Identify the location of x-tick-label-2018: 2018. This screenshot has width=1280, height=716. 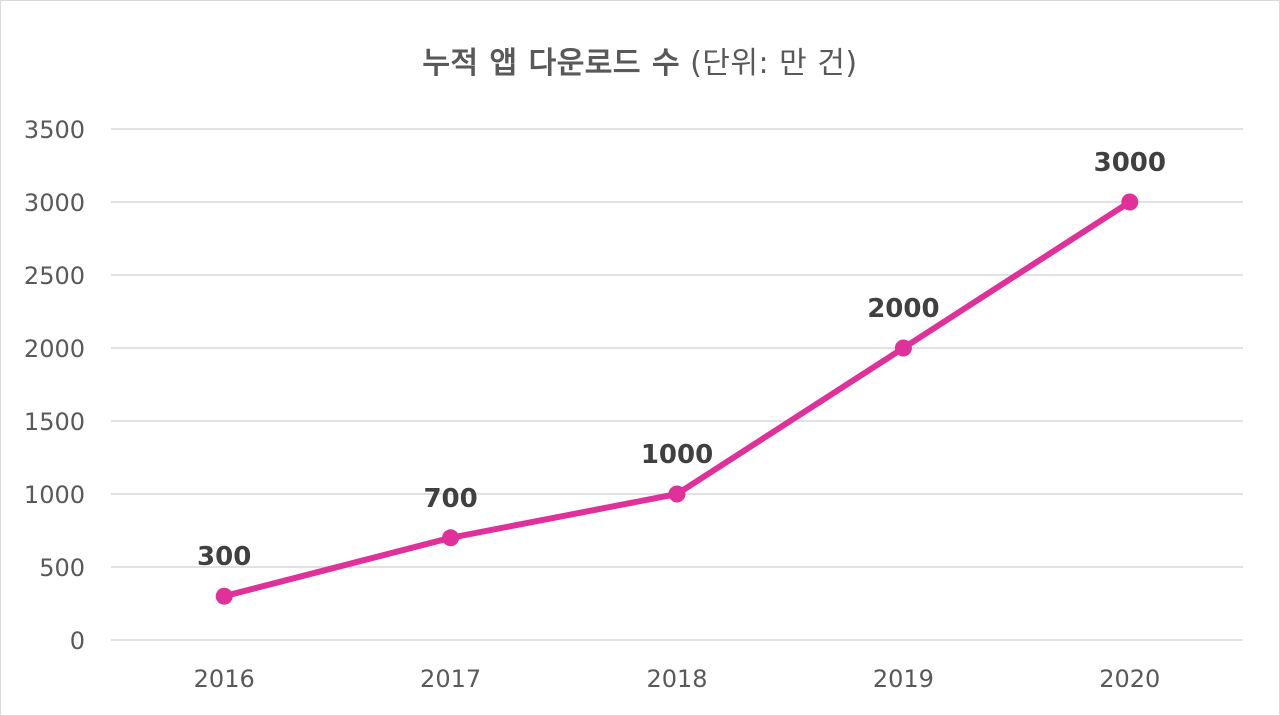
(676, 679).